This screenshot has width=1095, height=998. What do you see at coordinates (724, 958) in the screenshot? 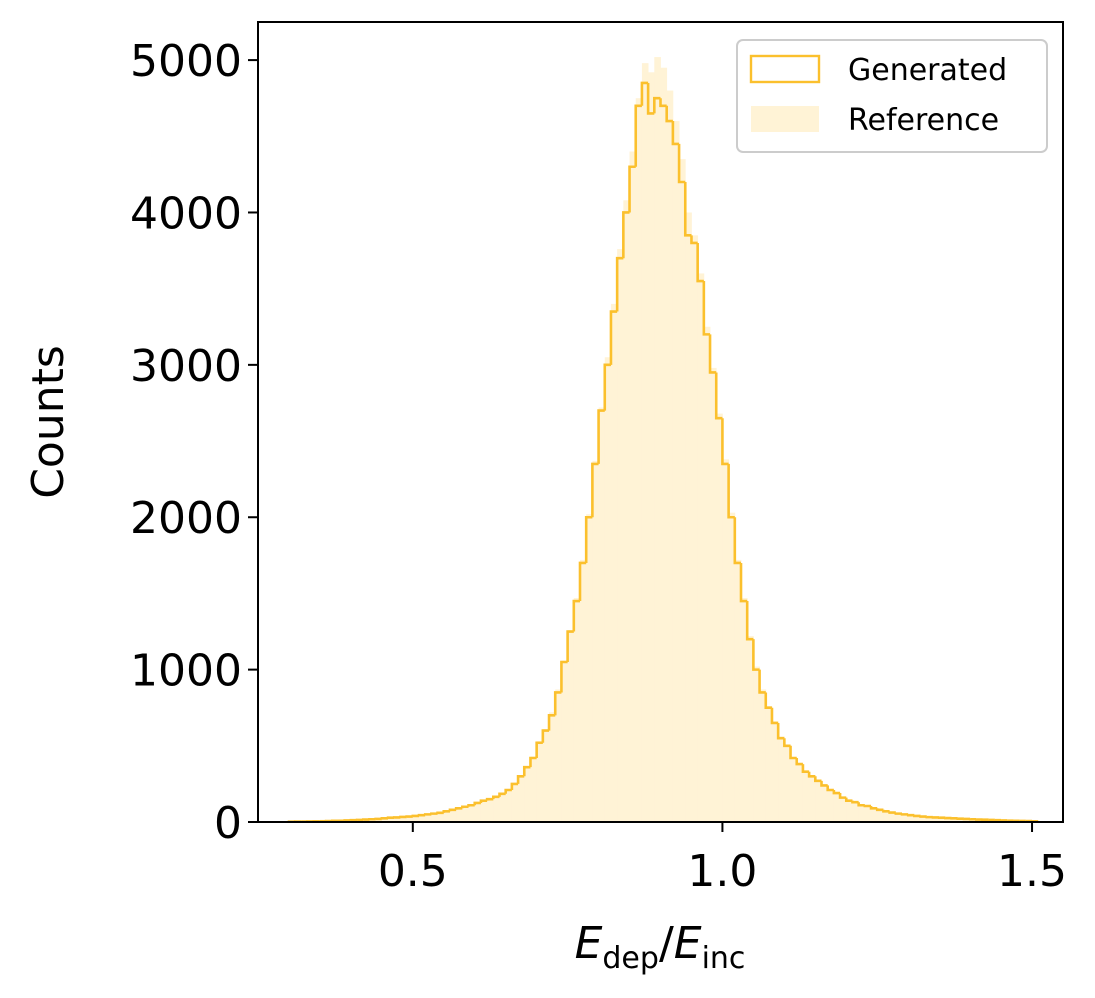
I see `x-axis-title-sub2: inc` at bounding box center [724, 958].